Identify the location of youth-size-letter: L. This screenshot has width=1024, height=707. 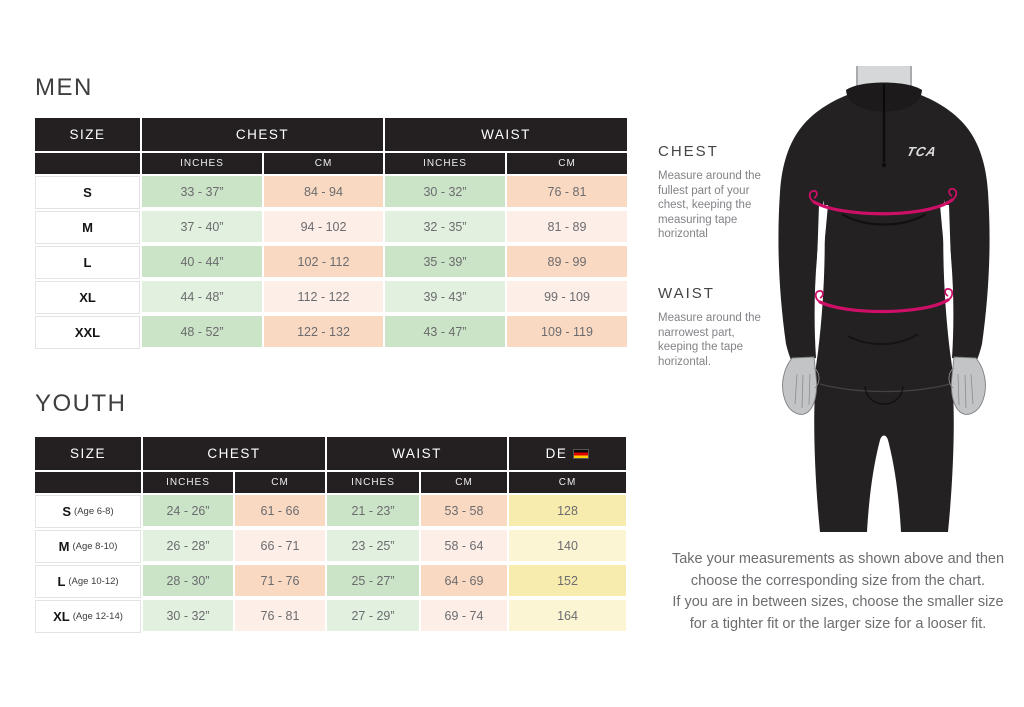
(61, 581).